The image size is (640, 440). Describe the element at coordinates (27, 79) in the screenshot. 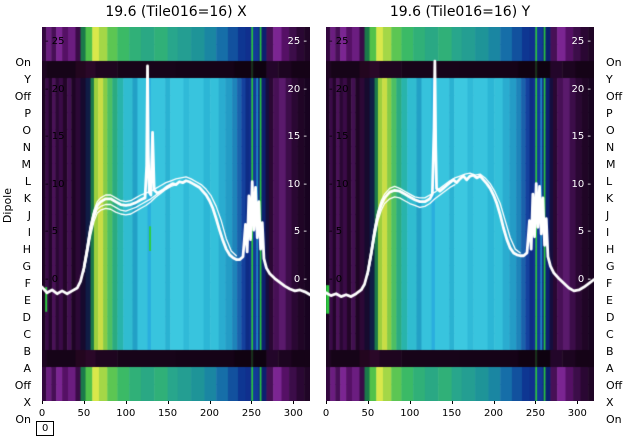

I see `row-label-left: Y` at that location.